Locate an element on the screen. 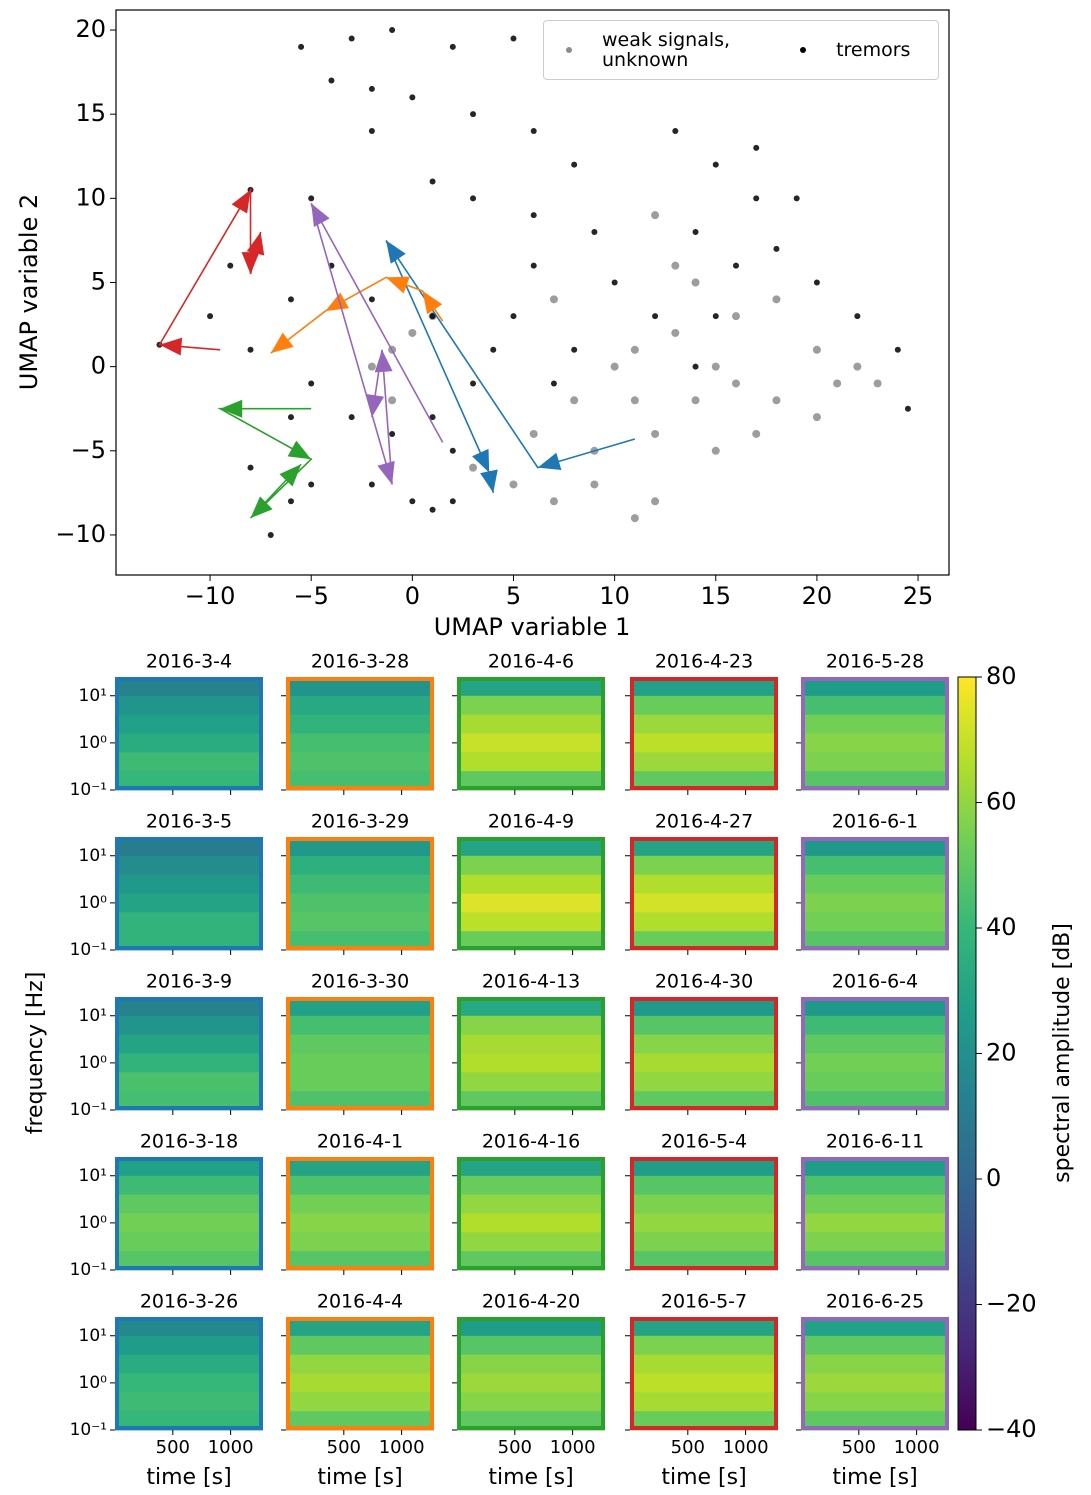  panel-title: 2016-3-9 is located at coordinates (189, 982).